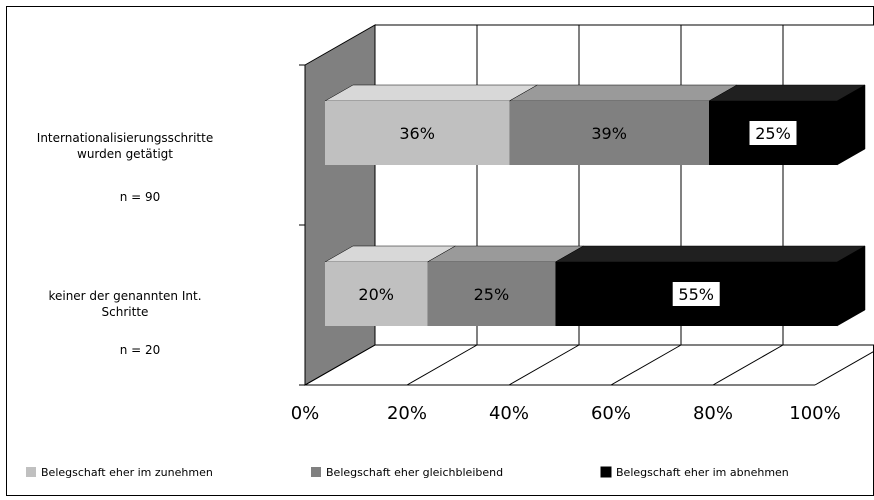 This screenshot has height=500, width=874. I want to click on data-label: 36%, so click(417, 133).